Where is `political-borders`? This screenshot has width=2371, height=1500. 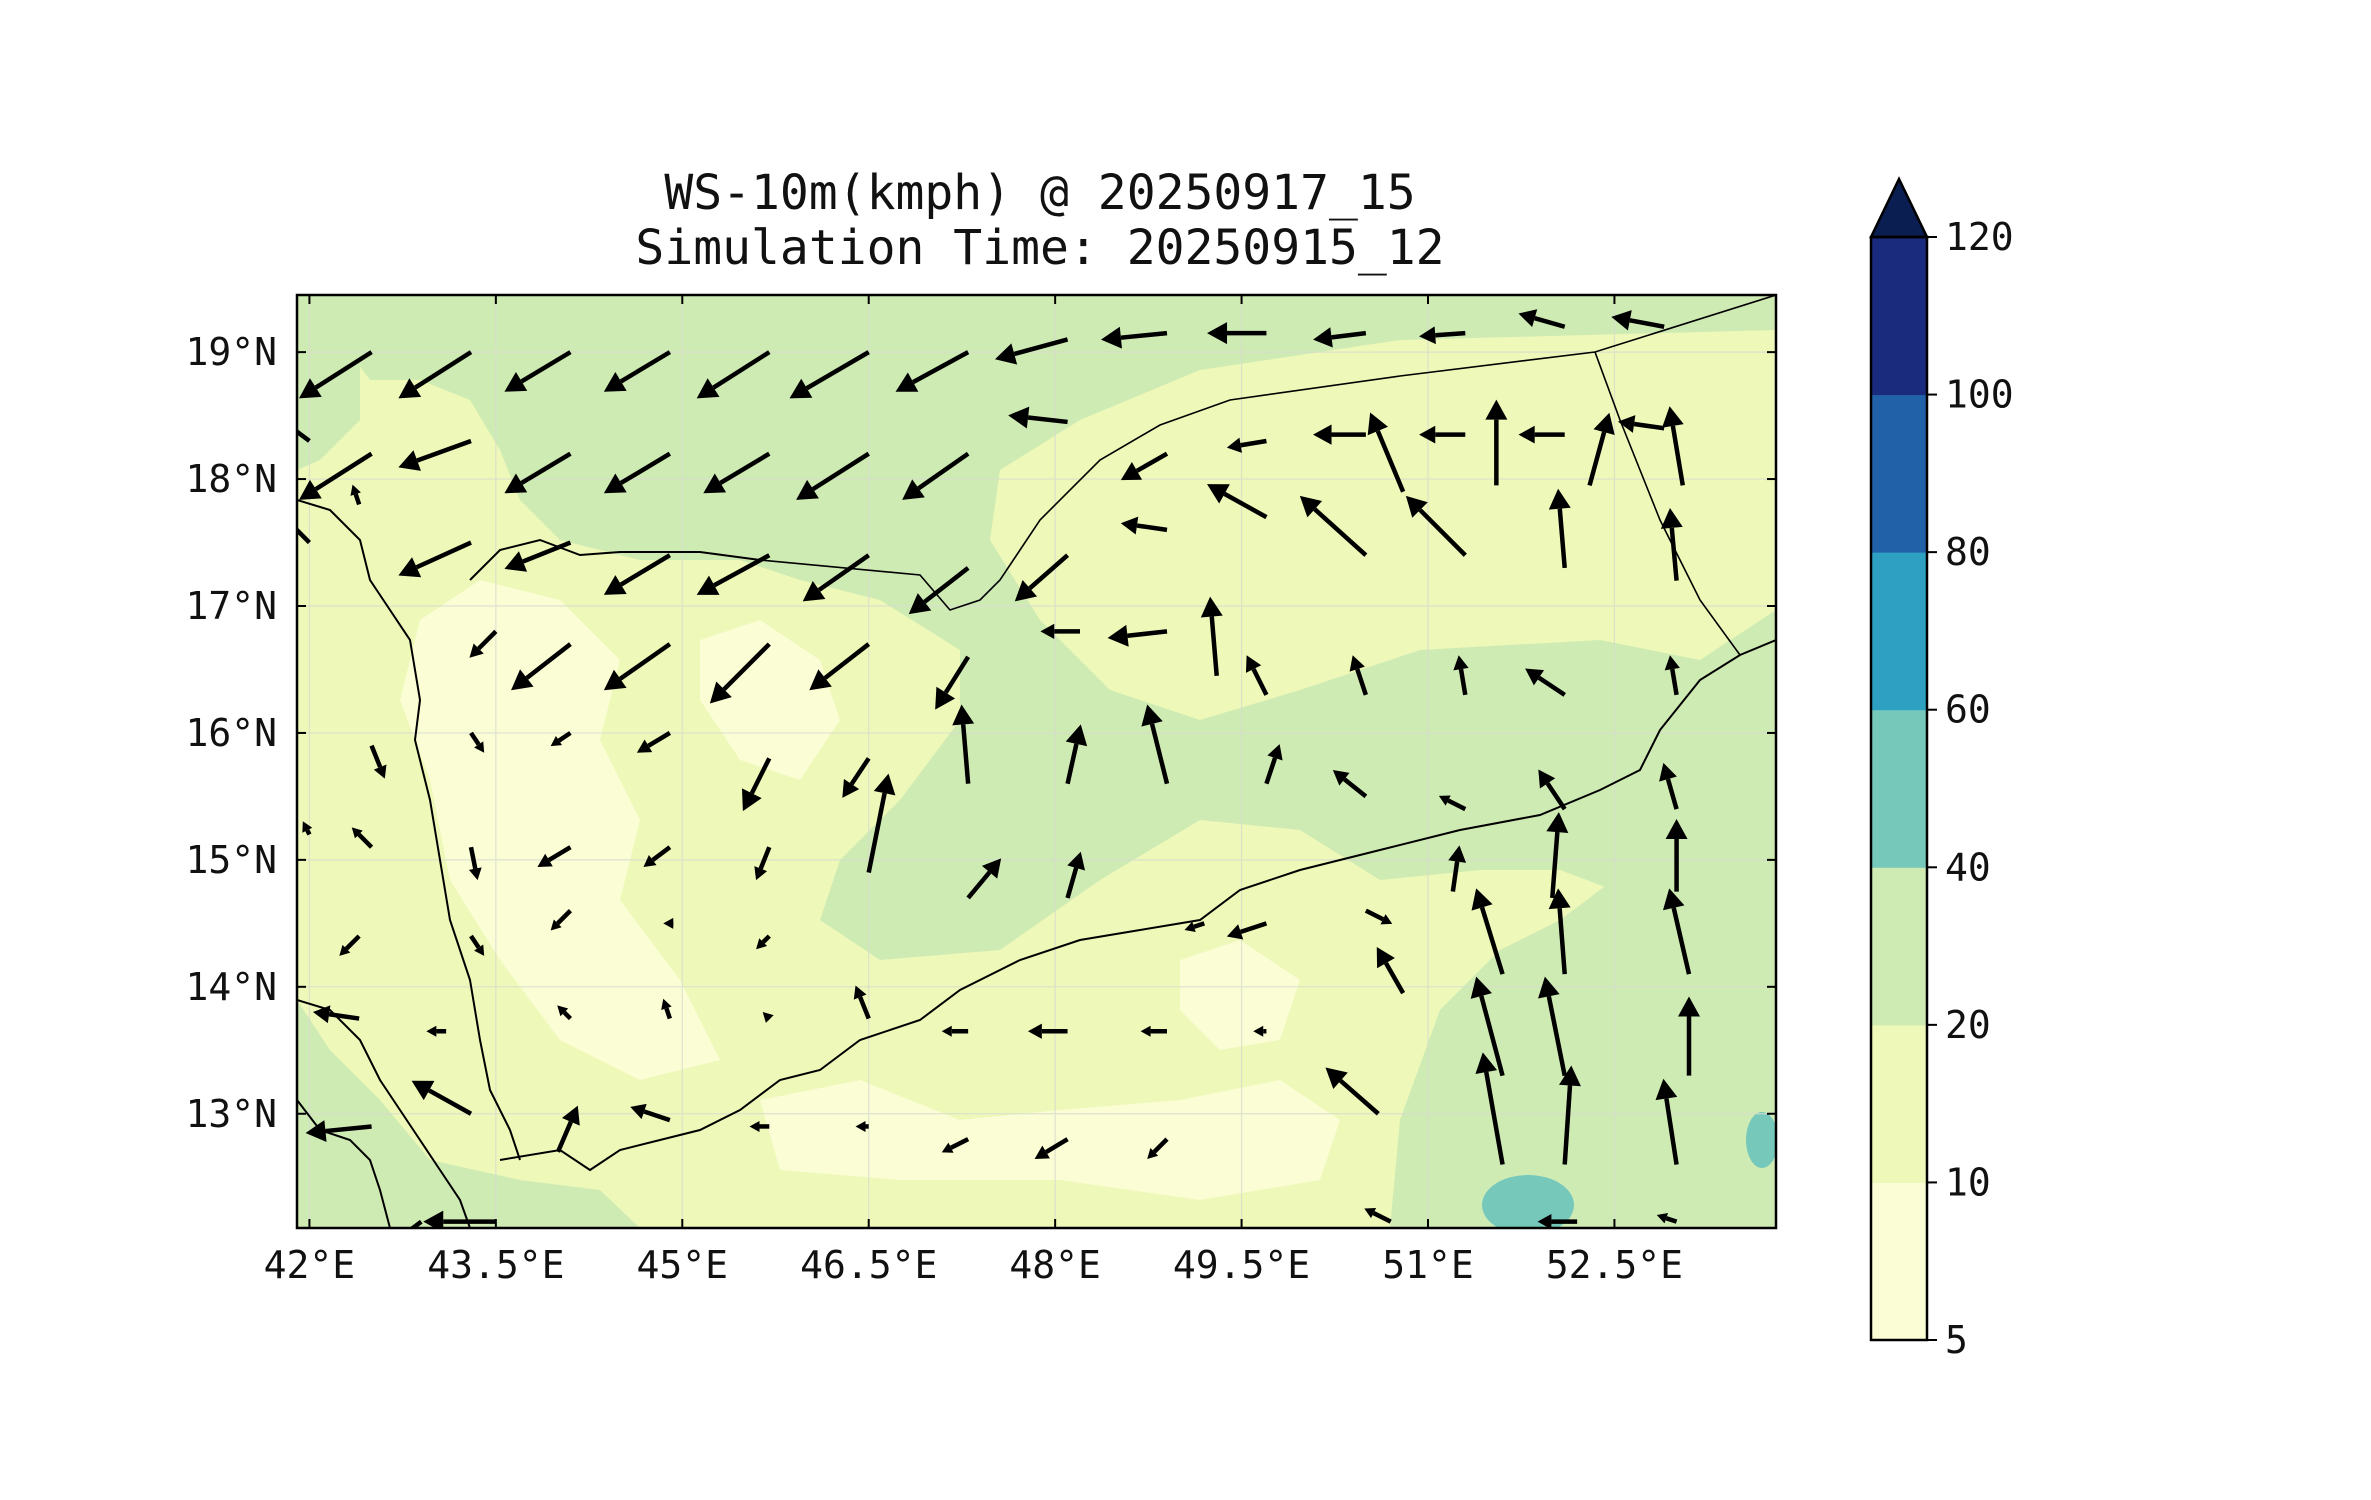 political-borders is located at coordinates (1267, 475).